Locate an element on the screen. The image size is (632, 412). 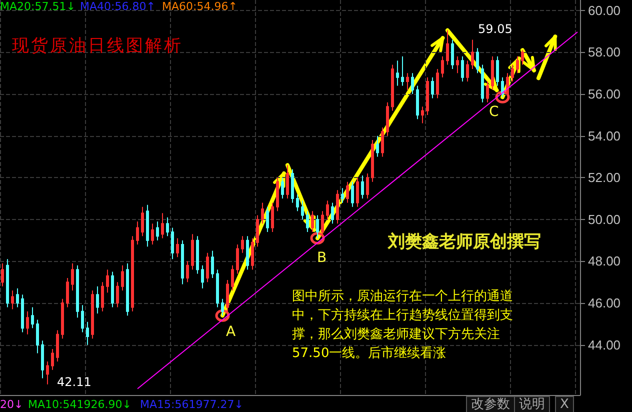
annotation: MA20:57.51↓ is located at coordinates (38, 7).